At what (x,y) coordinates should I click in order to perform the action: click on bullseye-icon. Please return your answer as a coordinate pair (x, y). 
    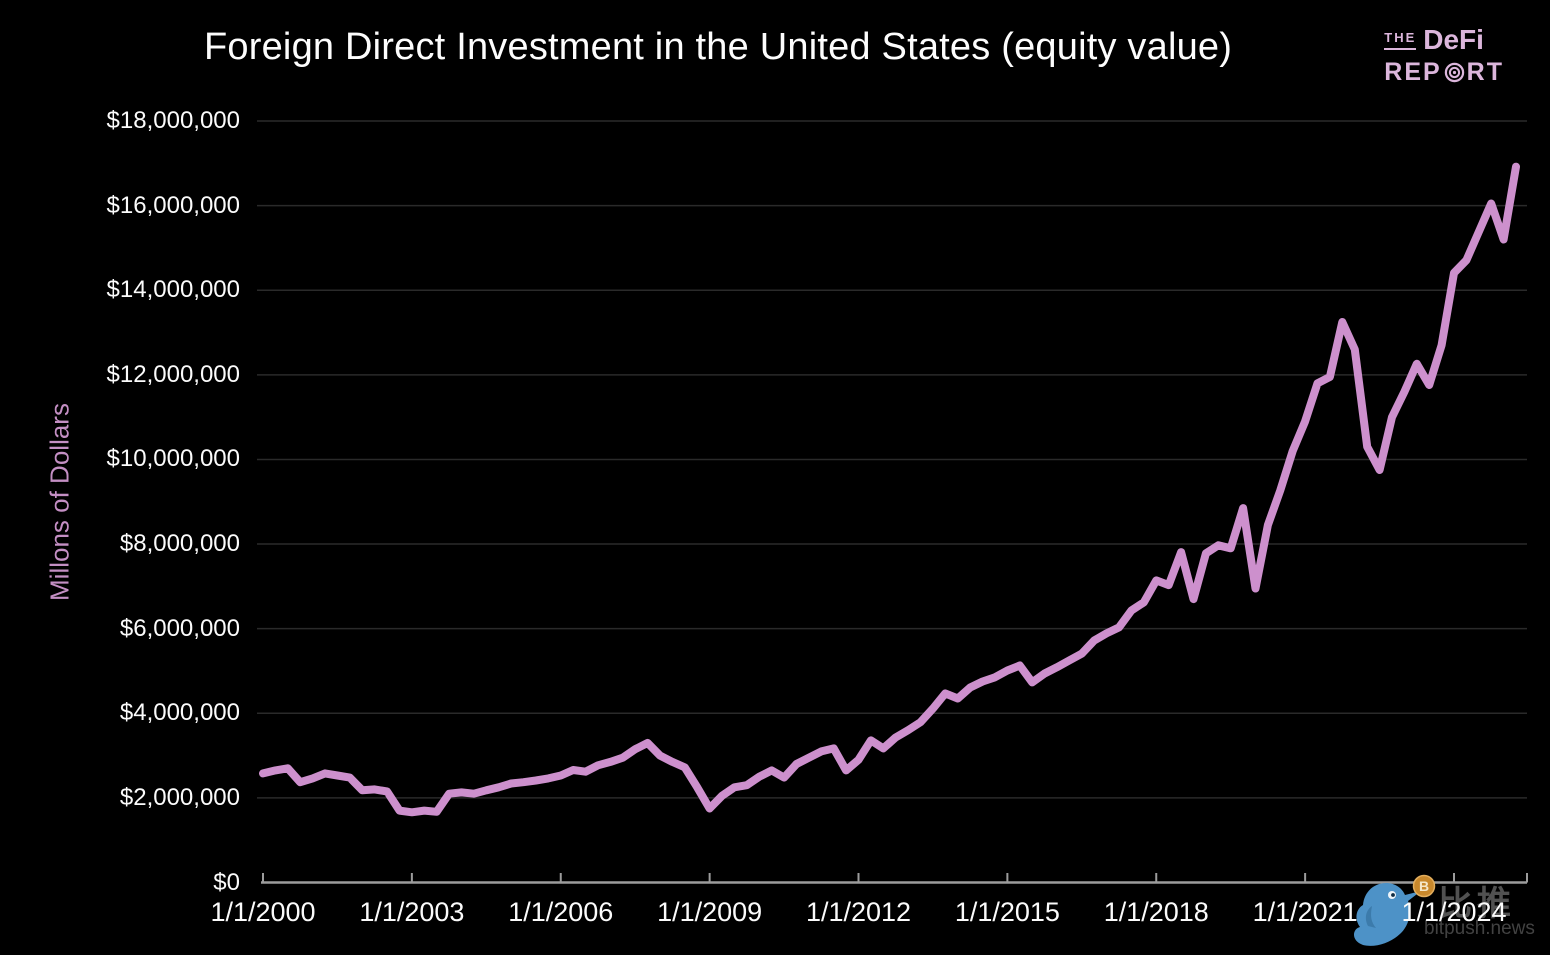
    Looking at the image, I should click on (1454, 72).